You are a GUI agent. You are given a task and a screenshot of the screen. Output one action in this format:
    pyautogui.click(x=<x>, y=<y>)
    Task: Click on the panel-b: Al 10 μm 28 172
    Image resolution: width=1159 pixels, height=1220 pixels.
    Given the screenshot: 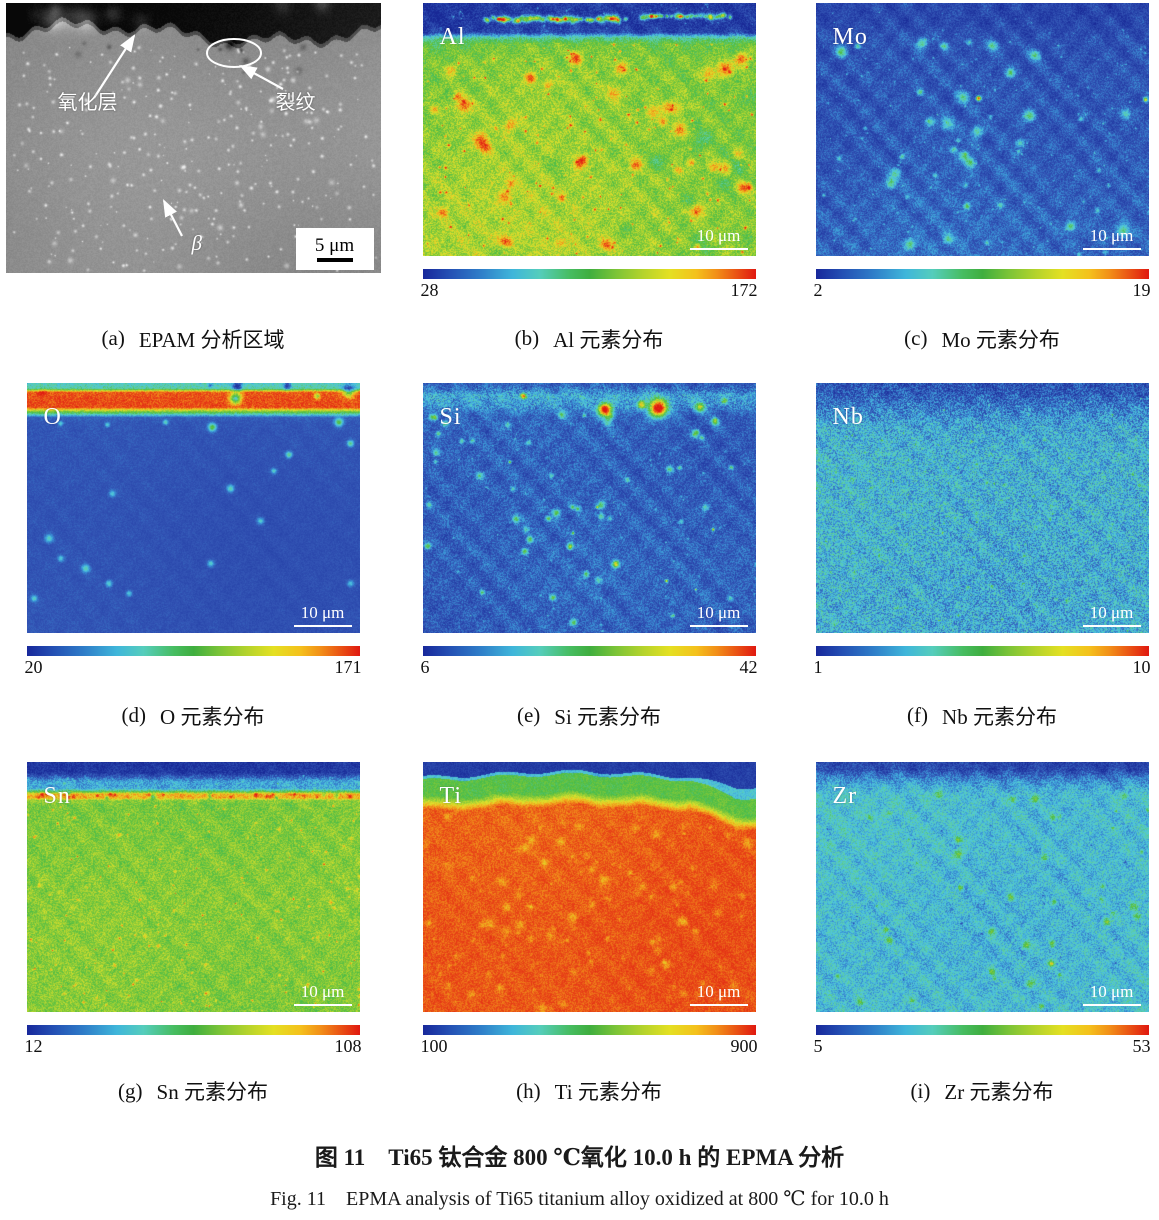 What is the action you would take?
    pyautogui.click(x=579, y=152)
    